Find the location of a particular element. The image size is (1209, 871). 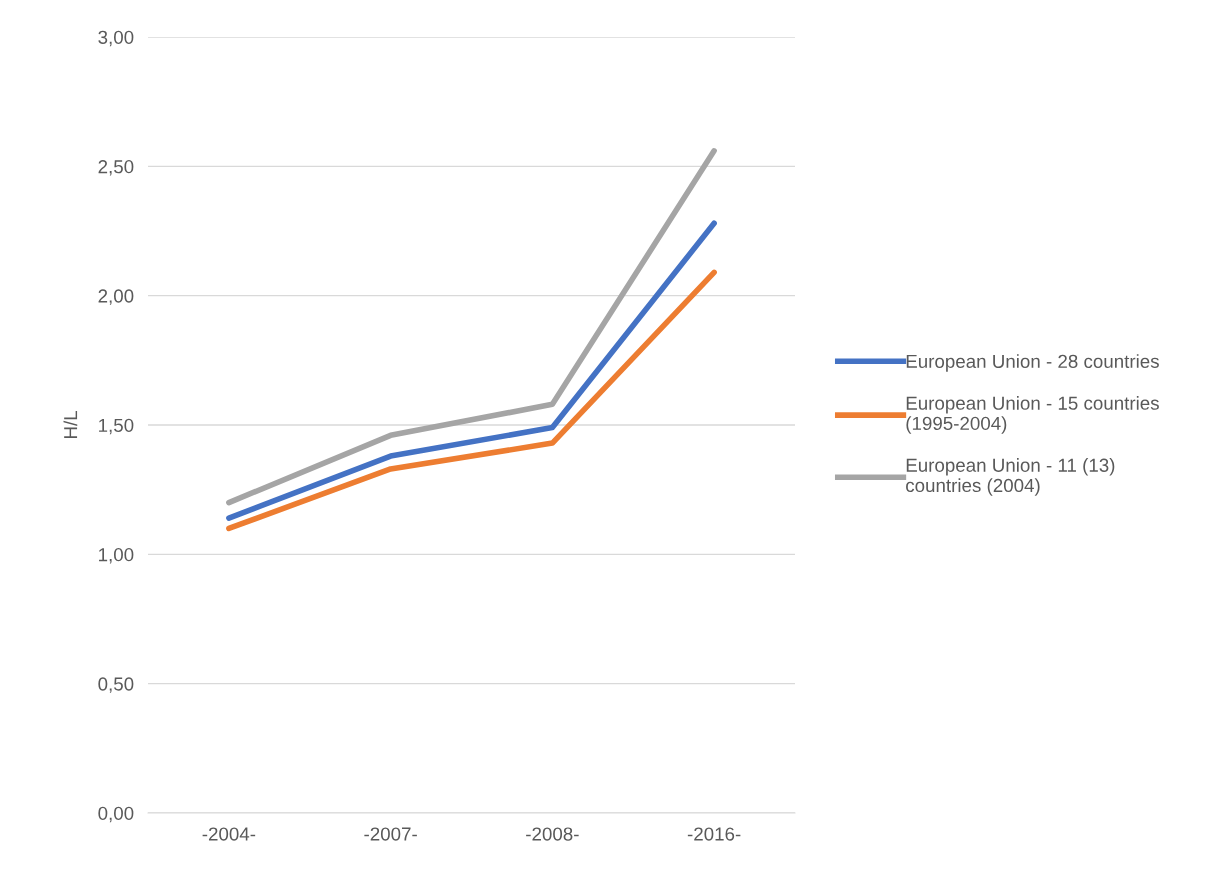

x-tick-label: -2004- is located at coordinates (229, 834).